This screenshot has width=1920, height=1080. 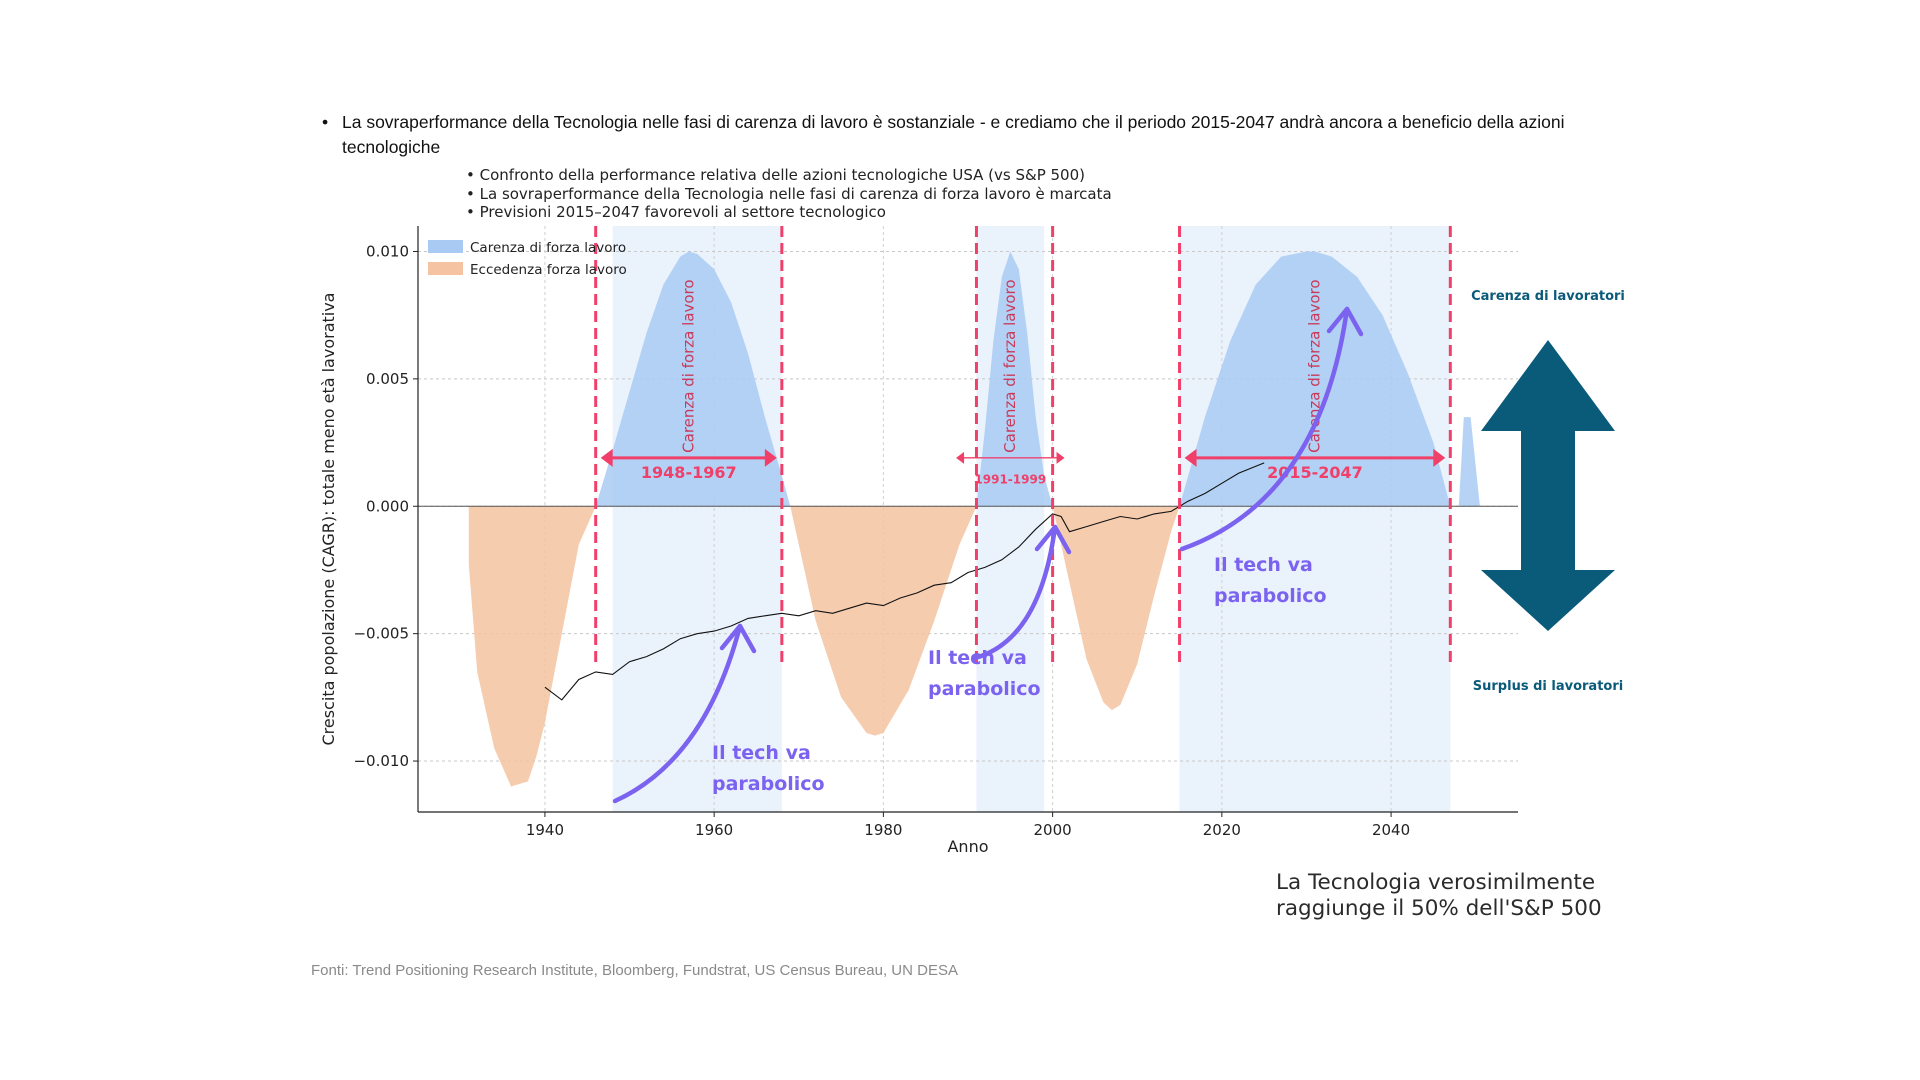 I want to click on x-tick-label: 1980, so click(x=883, y=830).